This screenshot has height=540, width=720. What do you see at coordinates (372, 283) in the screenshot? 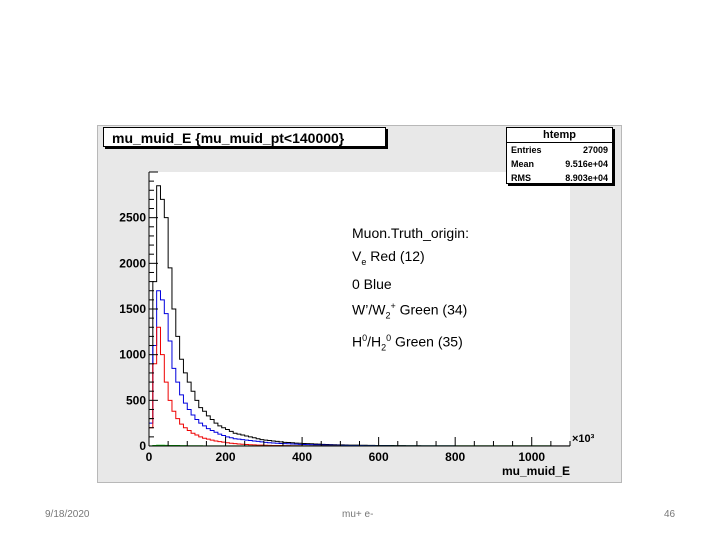
I see `annotation-line-3: 0 Blue` at bounding box center [372, 283].